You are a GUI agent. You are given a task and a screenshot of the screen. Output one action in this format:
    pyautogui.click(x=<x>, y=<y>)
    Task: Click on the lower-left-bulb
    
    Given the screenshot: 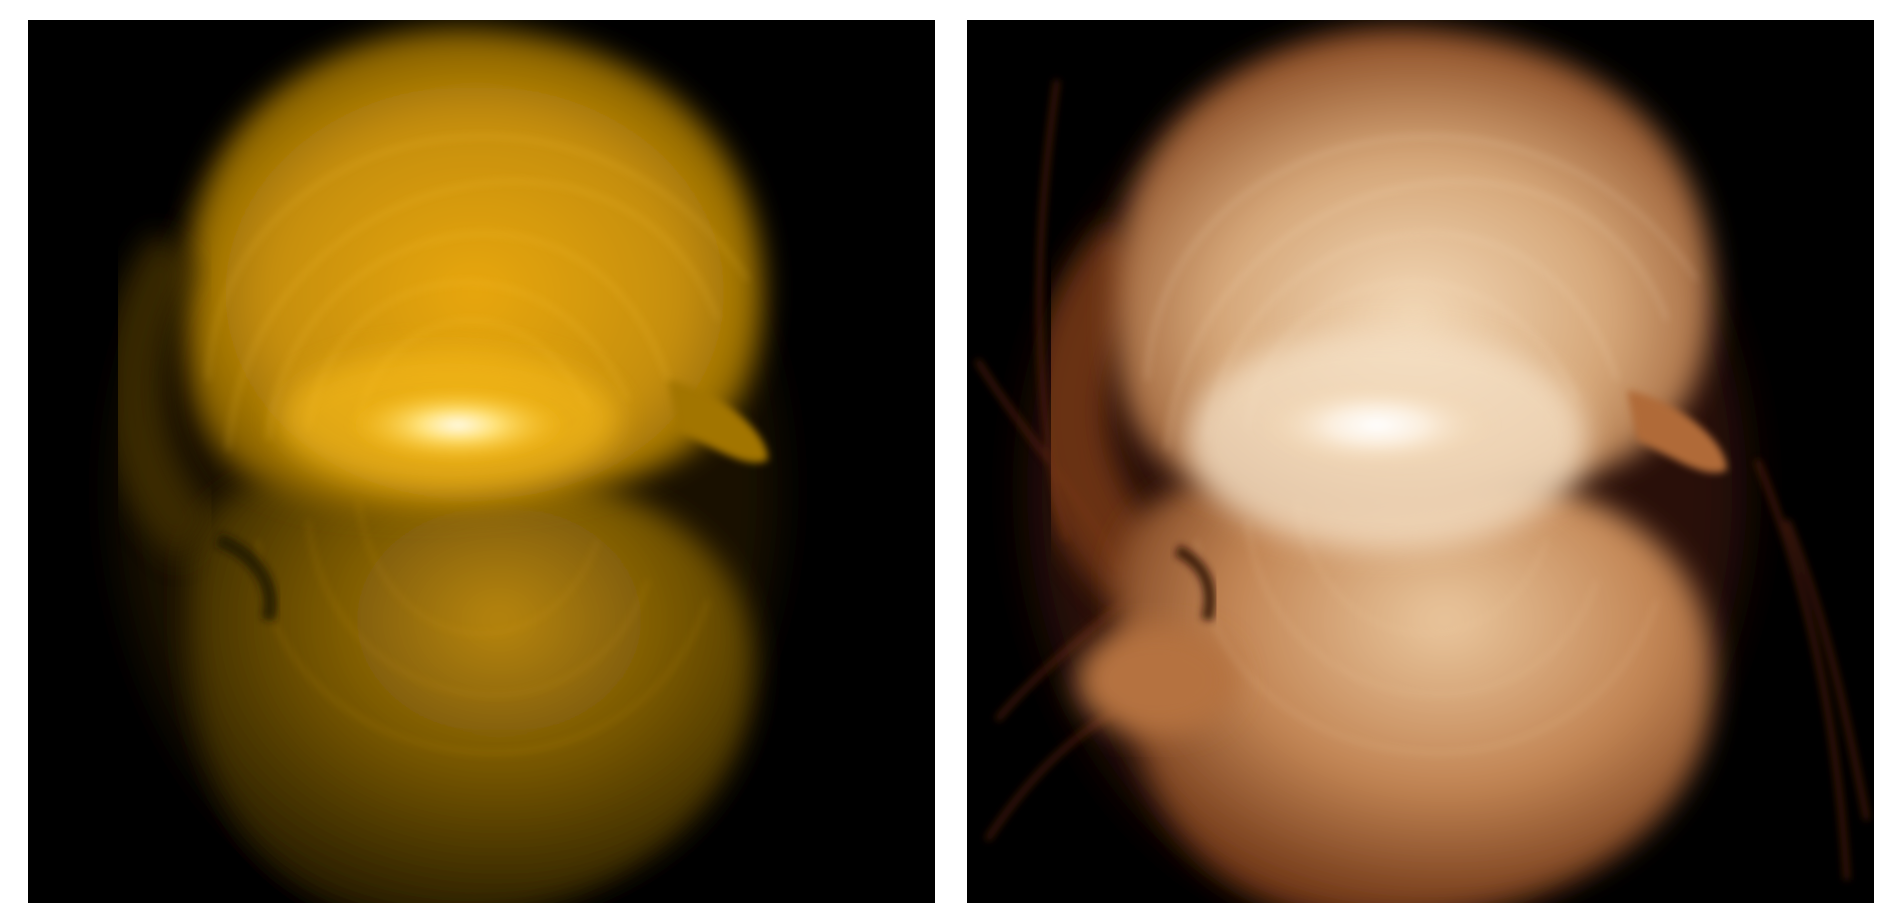 What is the action you would take?
    pyautogui.click(x=1157, y=680)
    